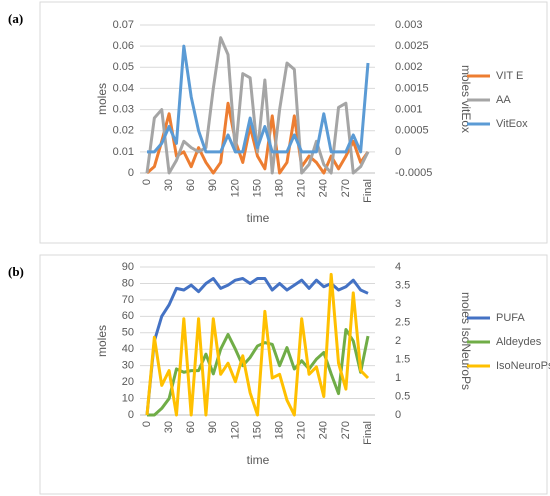  Describe the element at coordinates (402, 285) in the screenshot. I see `y2-tick-label: 3.5` at that location.